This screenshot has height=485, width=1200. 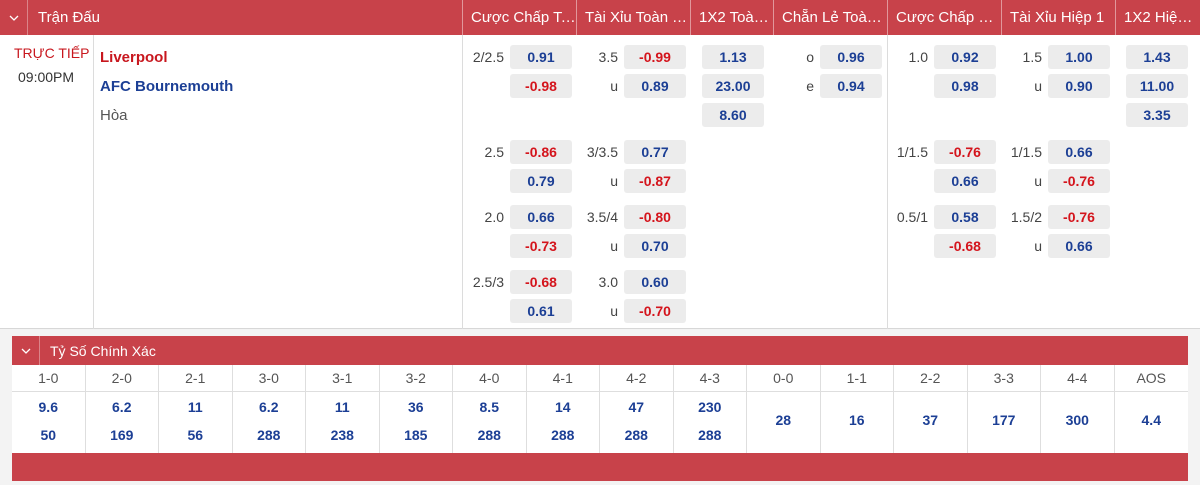 What do you see at coordinates (655, 86) in the screenshot?
I see `odds-button: 0.89` at bounding box center [655, 86].